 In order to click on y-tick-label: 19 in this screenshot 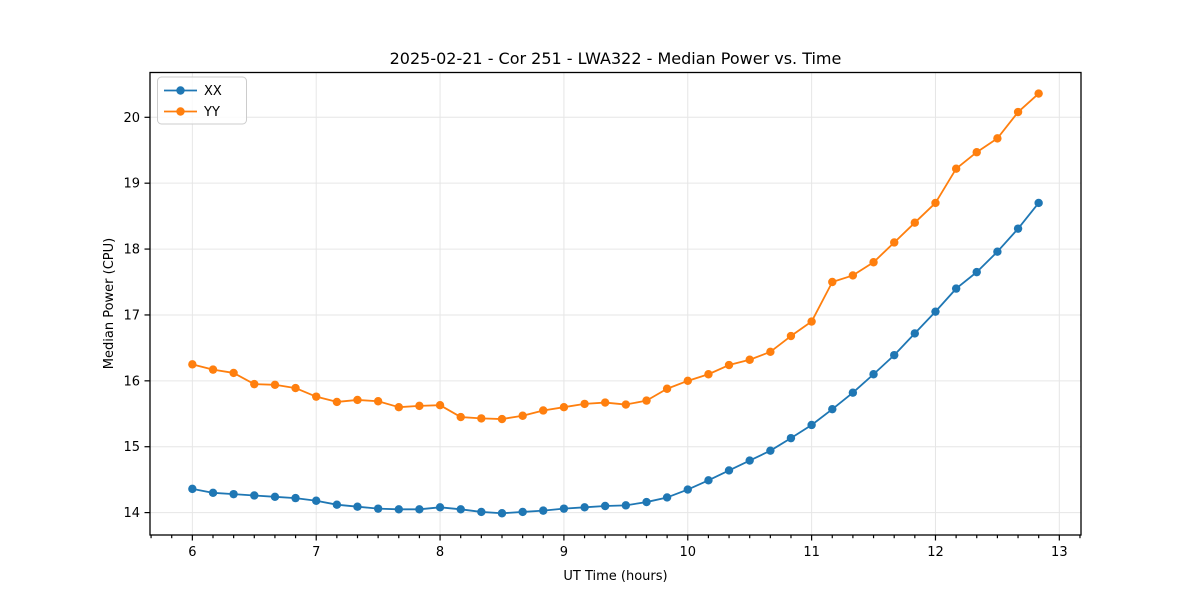, I will do `click(131, 184)`.